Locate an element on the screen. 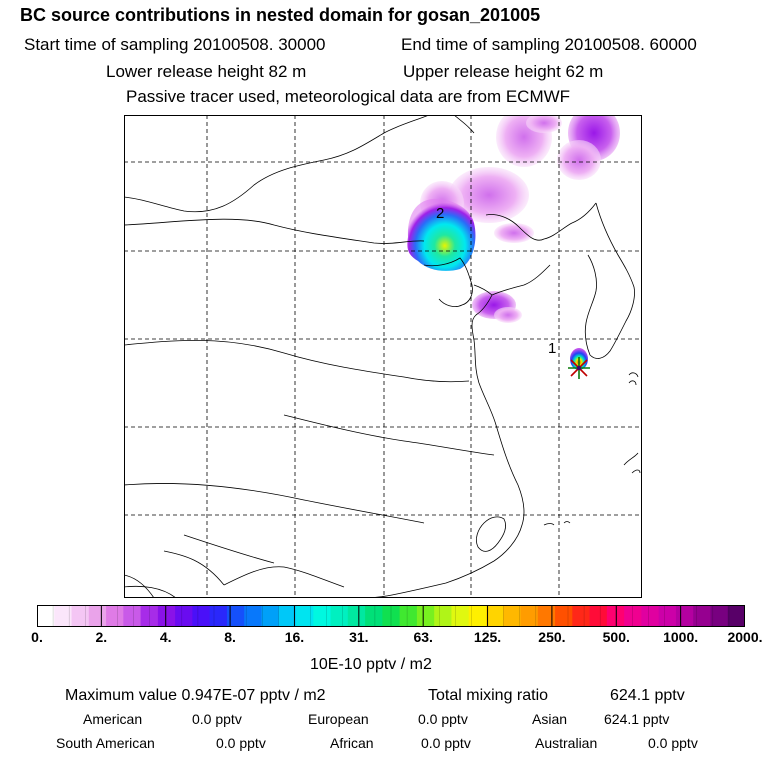 Image resolution: width=768 pixels, height=768 pixels. region-name-asian: Asian is located at coordinates (550, 719).